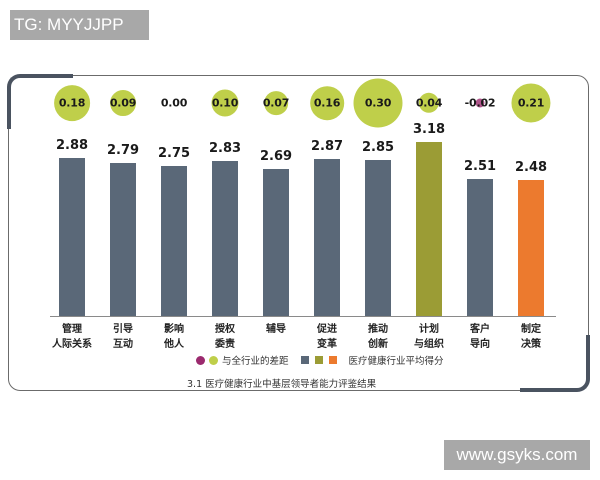 This screenshot has width=600, height=480. I want to click on gap-value-label: 0.18, so click(72, 103).